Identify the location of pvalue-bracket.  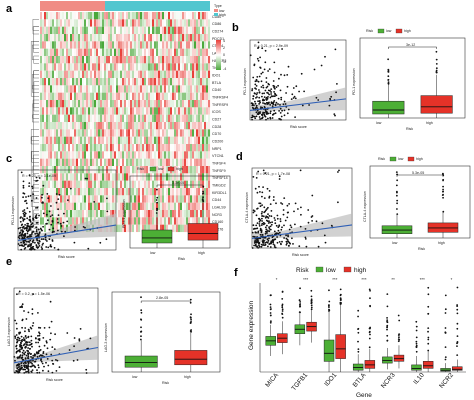
(412, 47).